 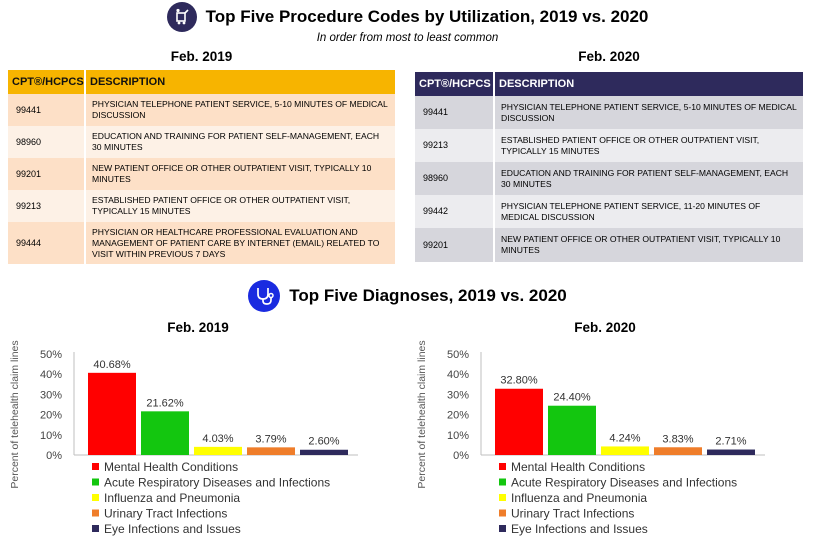 I want to click on data-label: 4.24%, so click(x=624, y=438).